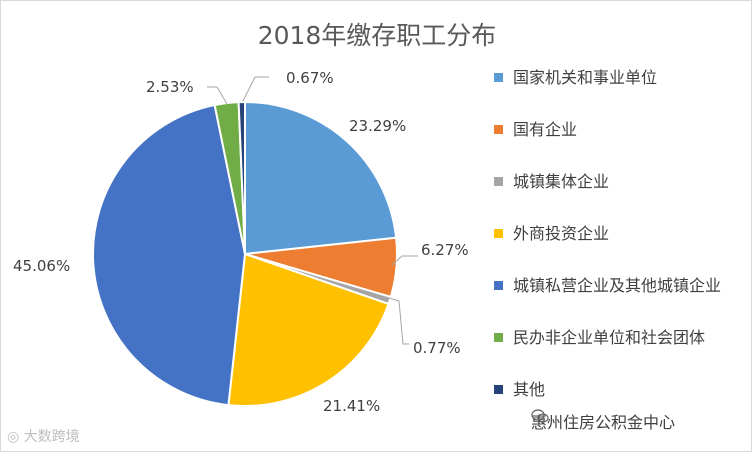  I want to click on data-label-6: 2.53%, so click(170, 87).